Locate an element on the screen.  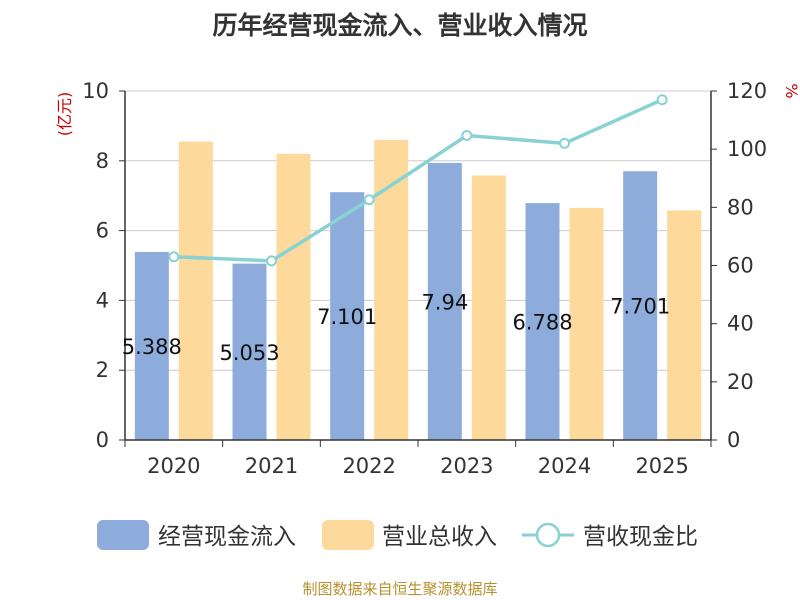
y-left-tick-label: 4 is located at coordinates (102, 300).